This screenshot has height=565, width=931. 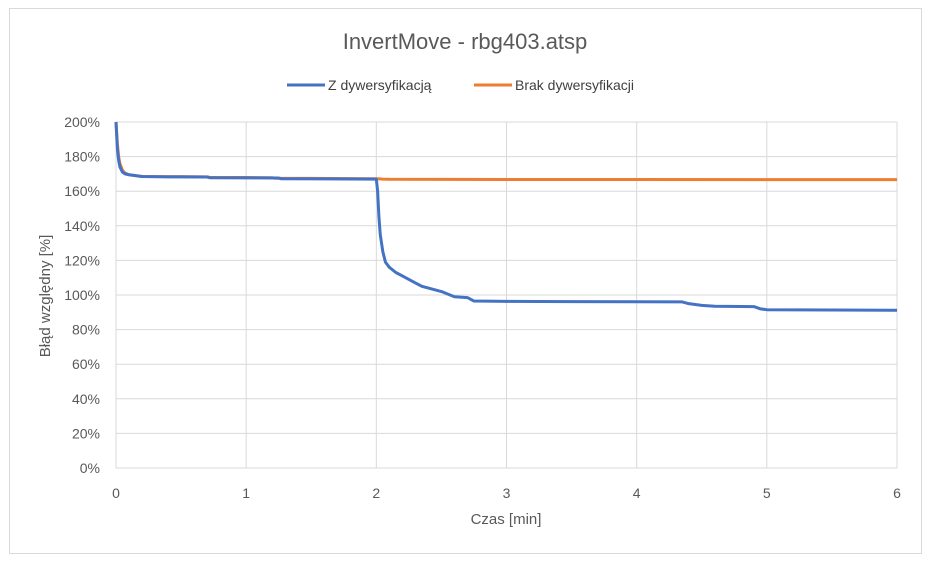 I want to click on y-tick-label: 60%, so click(x=86, y=364).